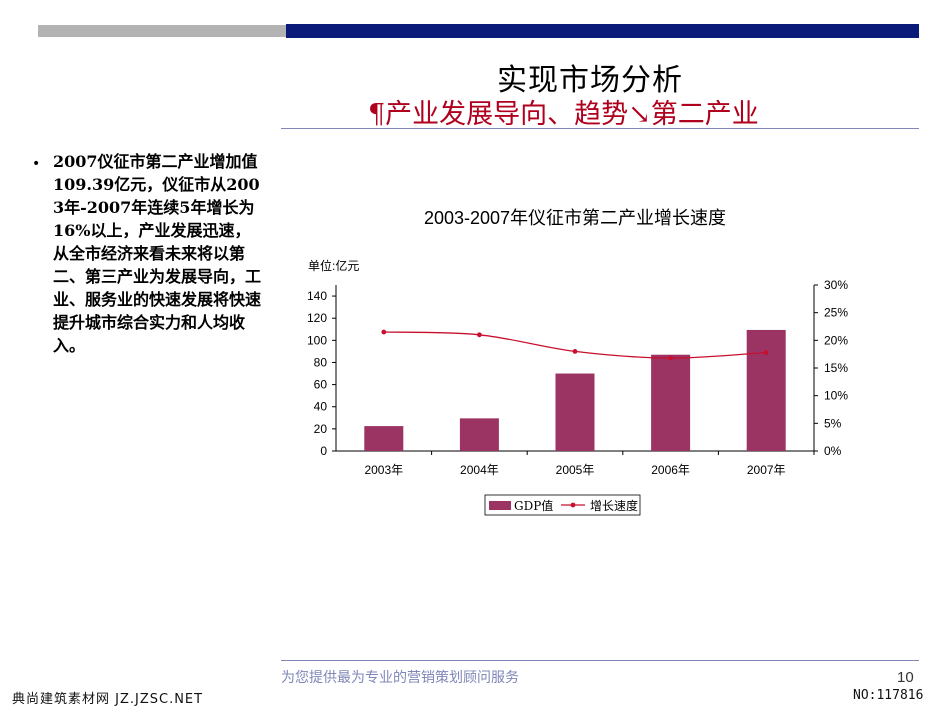 The height and width of the screenshot is (712, 950). What do you see at coordinates (321, 362) in the screenshot?
I see `y-left-tick-label: 80` at bounding box center [321, 362].